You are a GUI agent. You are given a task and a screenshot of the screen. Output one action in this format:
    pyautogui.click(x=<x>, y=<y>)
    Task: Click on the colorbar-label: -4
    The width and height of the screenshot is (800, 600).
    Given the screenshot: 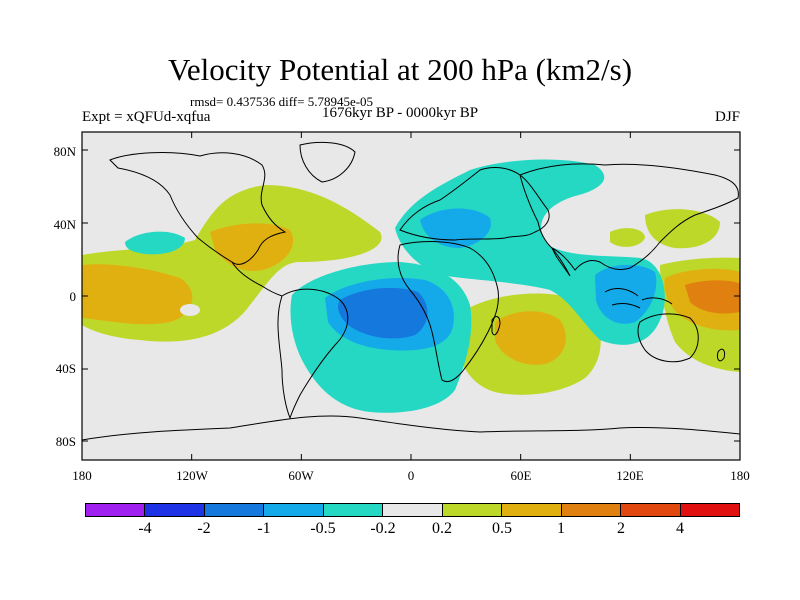 What is the action you would take?
    pyautogui.click(x=145, y=528)
    